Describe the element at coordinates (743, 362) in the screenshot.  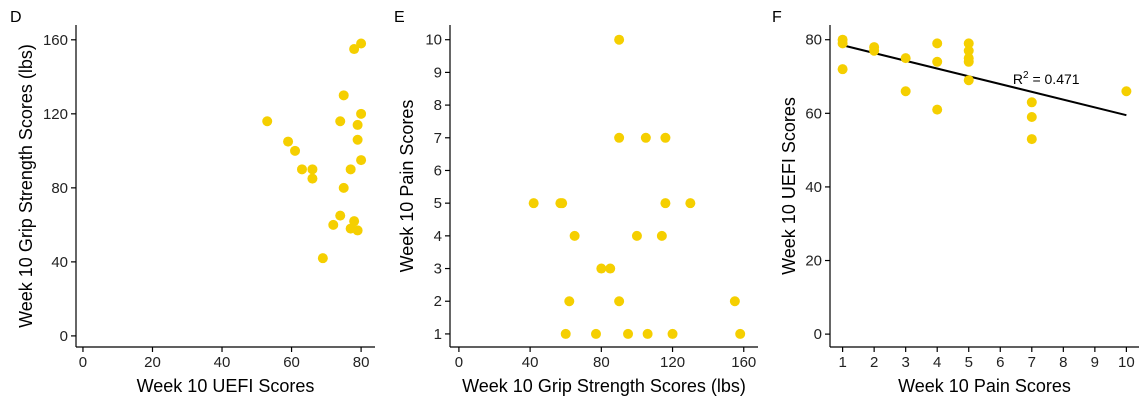
I see `x-tick-label: 160` at that location.